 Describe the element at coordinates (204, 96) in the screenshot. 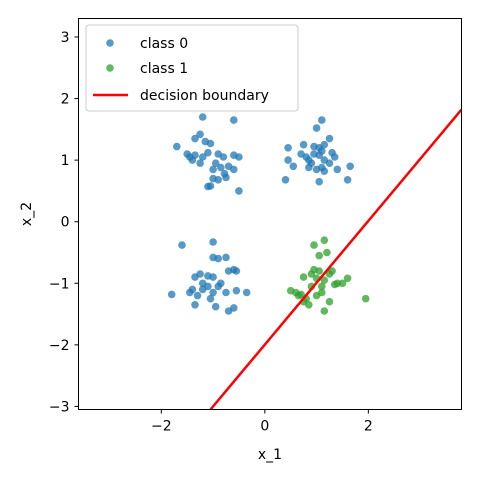

I see `legend-label-decision-boundary: decision boundary` at that location.